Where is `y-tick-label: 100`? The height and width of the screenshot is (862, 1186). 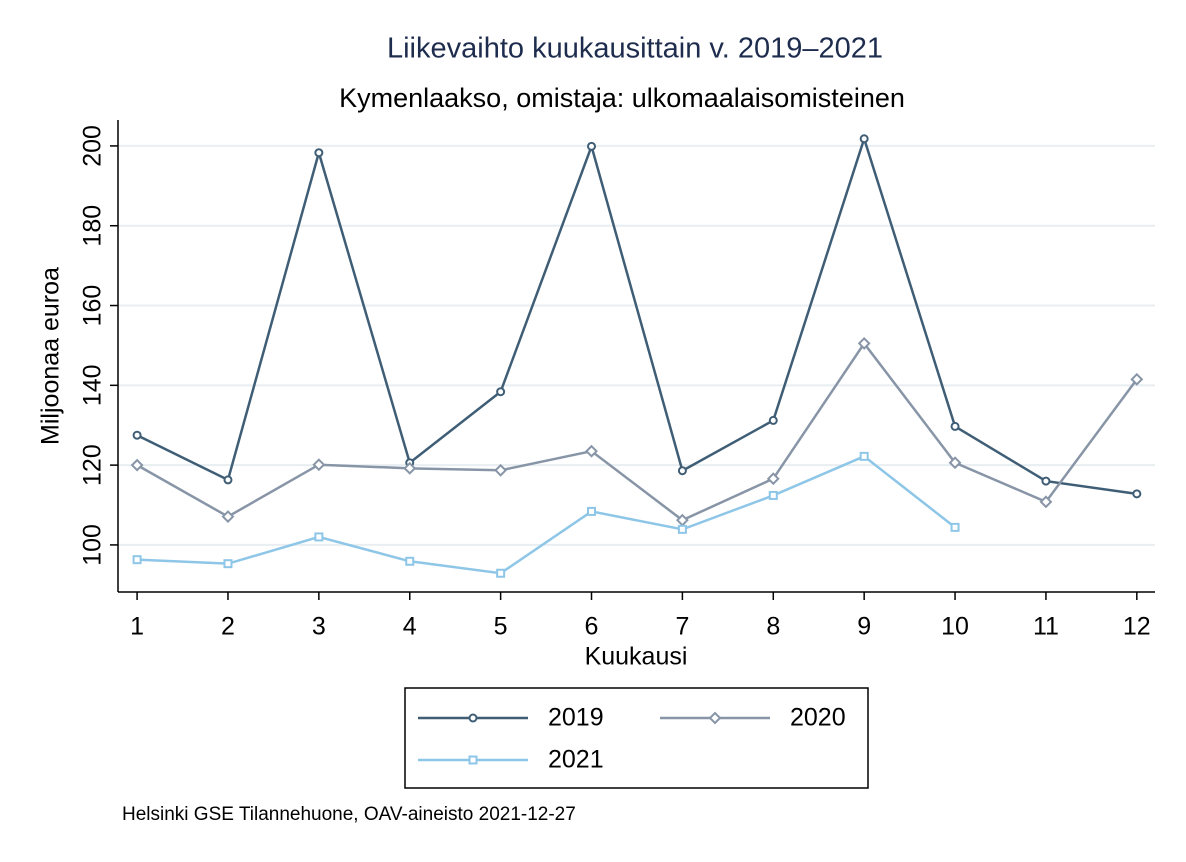 y-tick-label: 100 is located at coordinates (93, 545).